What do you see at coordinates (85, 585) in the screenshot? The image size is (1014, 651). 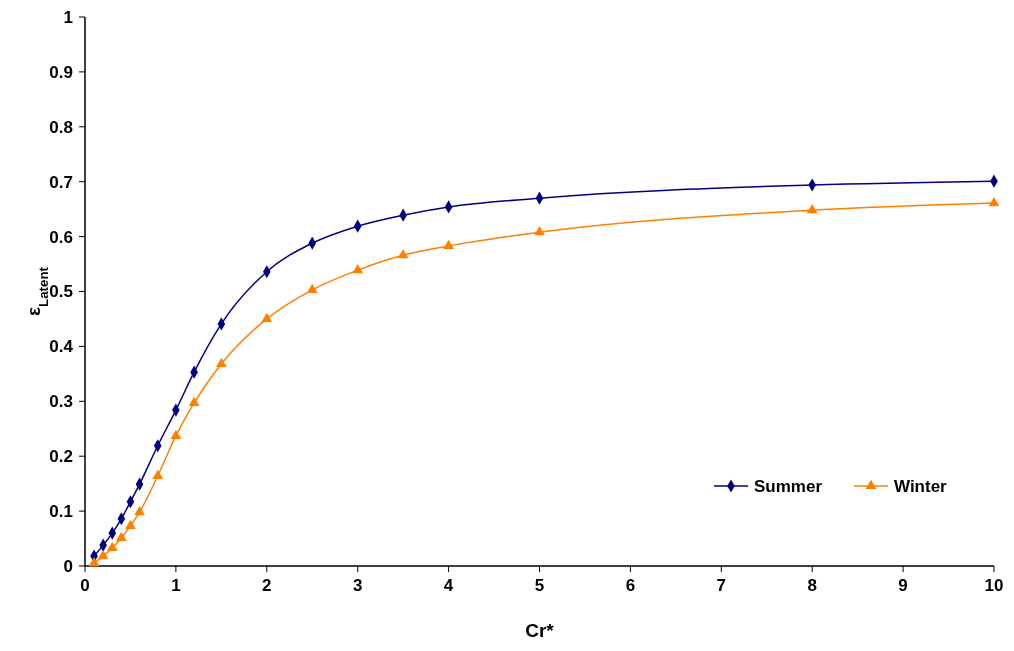 I see `x-tick-label: 0` at bounding box center [85, 585].